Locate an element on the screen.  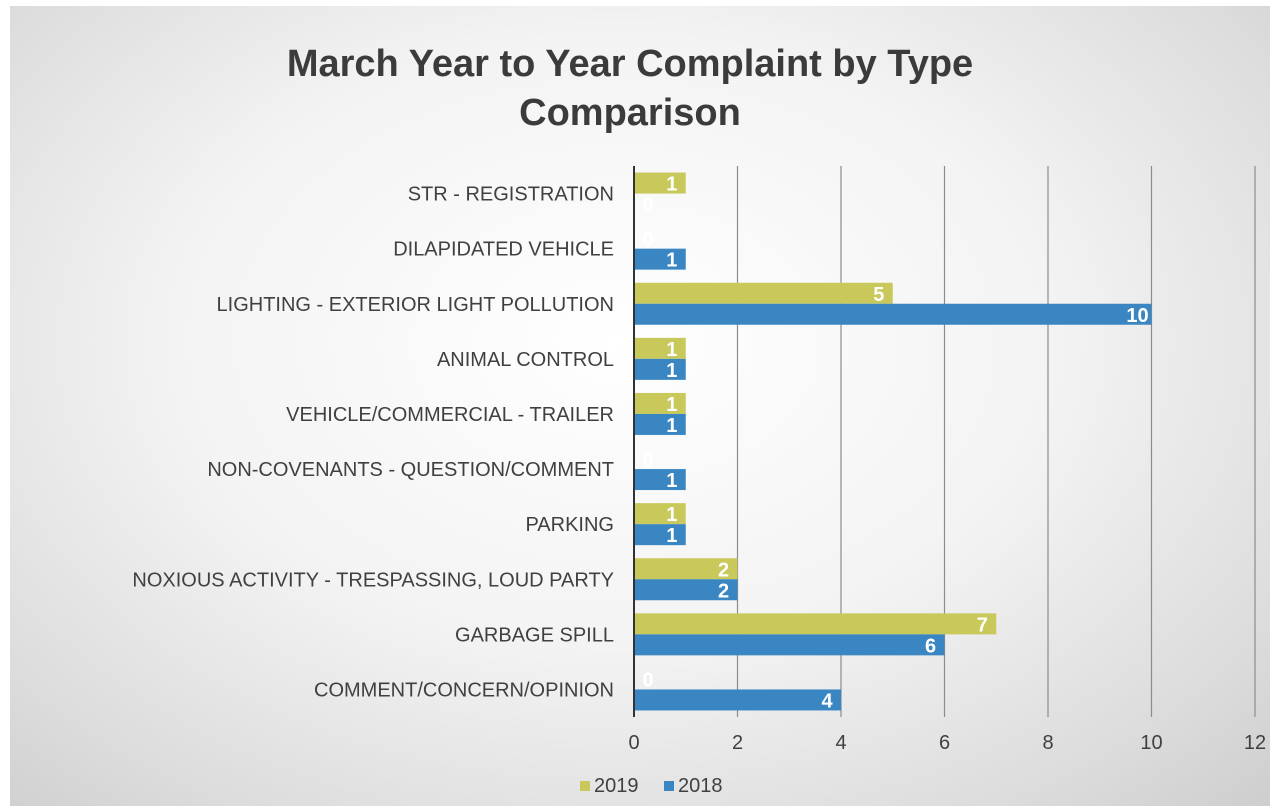
x-tick-label-2: 4 is located at coordinates (840, 743).